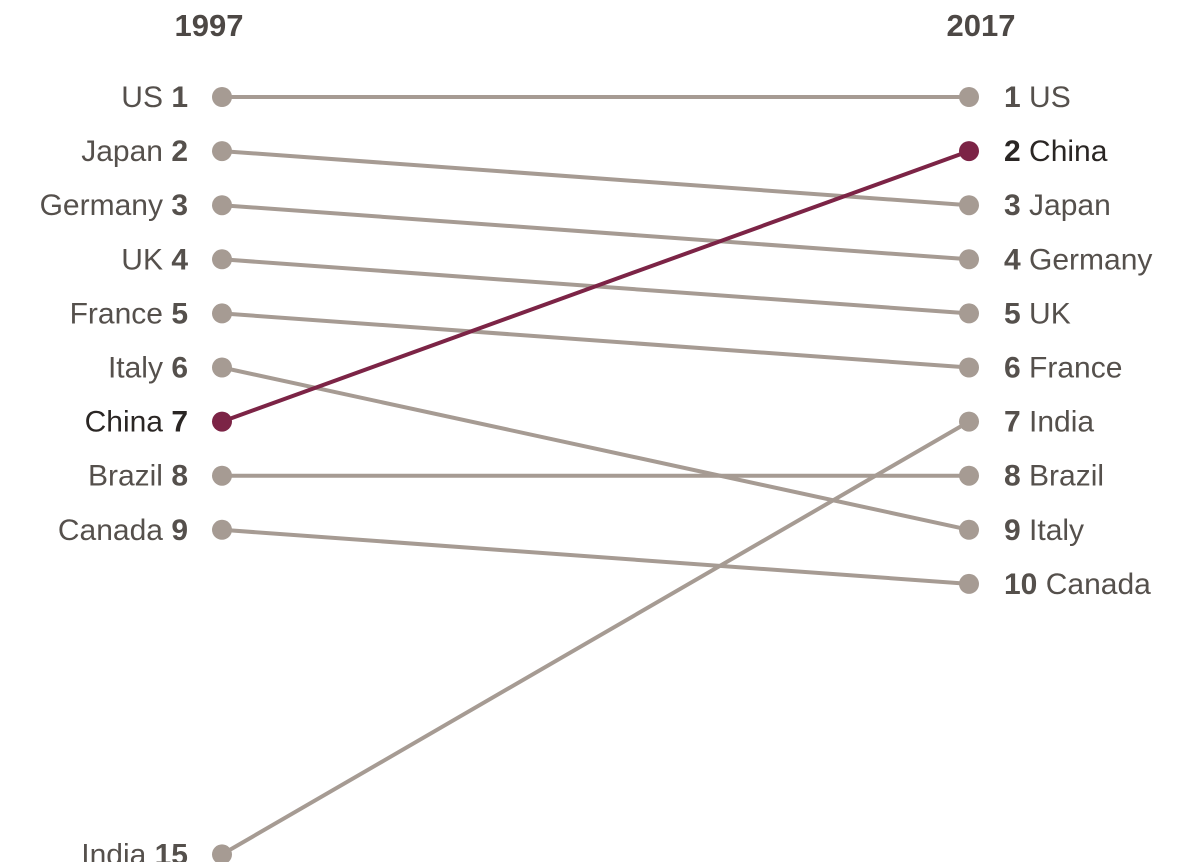  I want to click on label-1997-name: Germany, so click(106, 205).